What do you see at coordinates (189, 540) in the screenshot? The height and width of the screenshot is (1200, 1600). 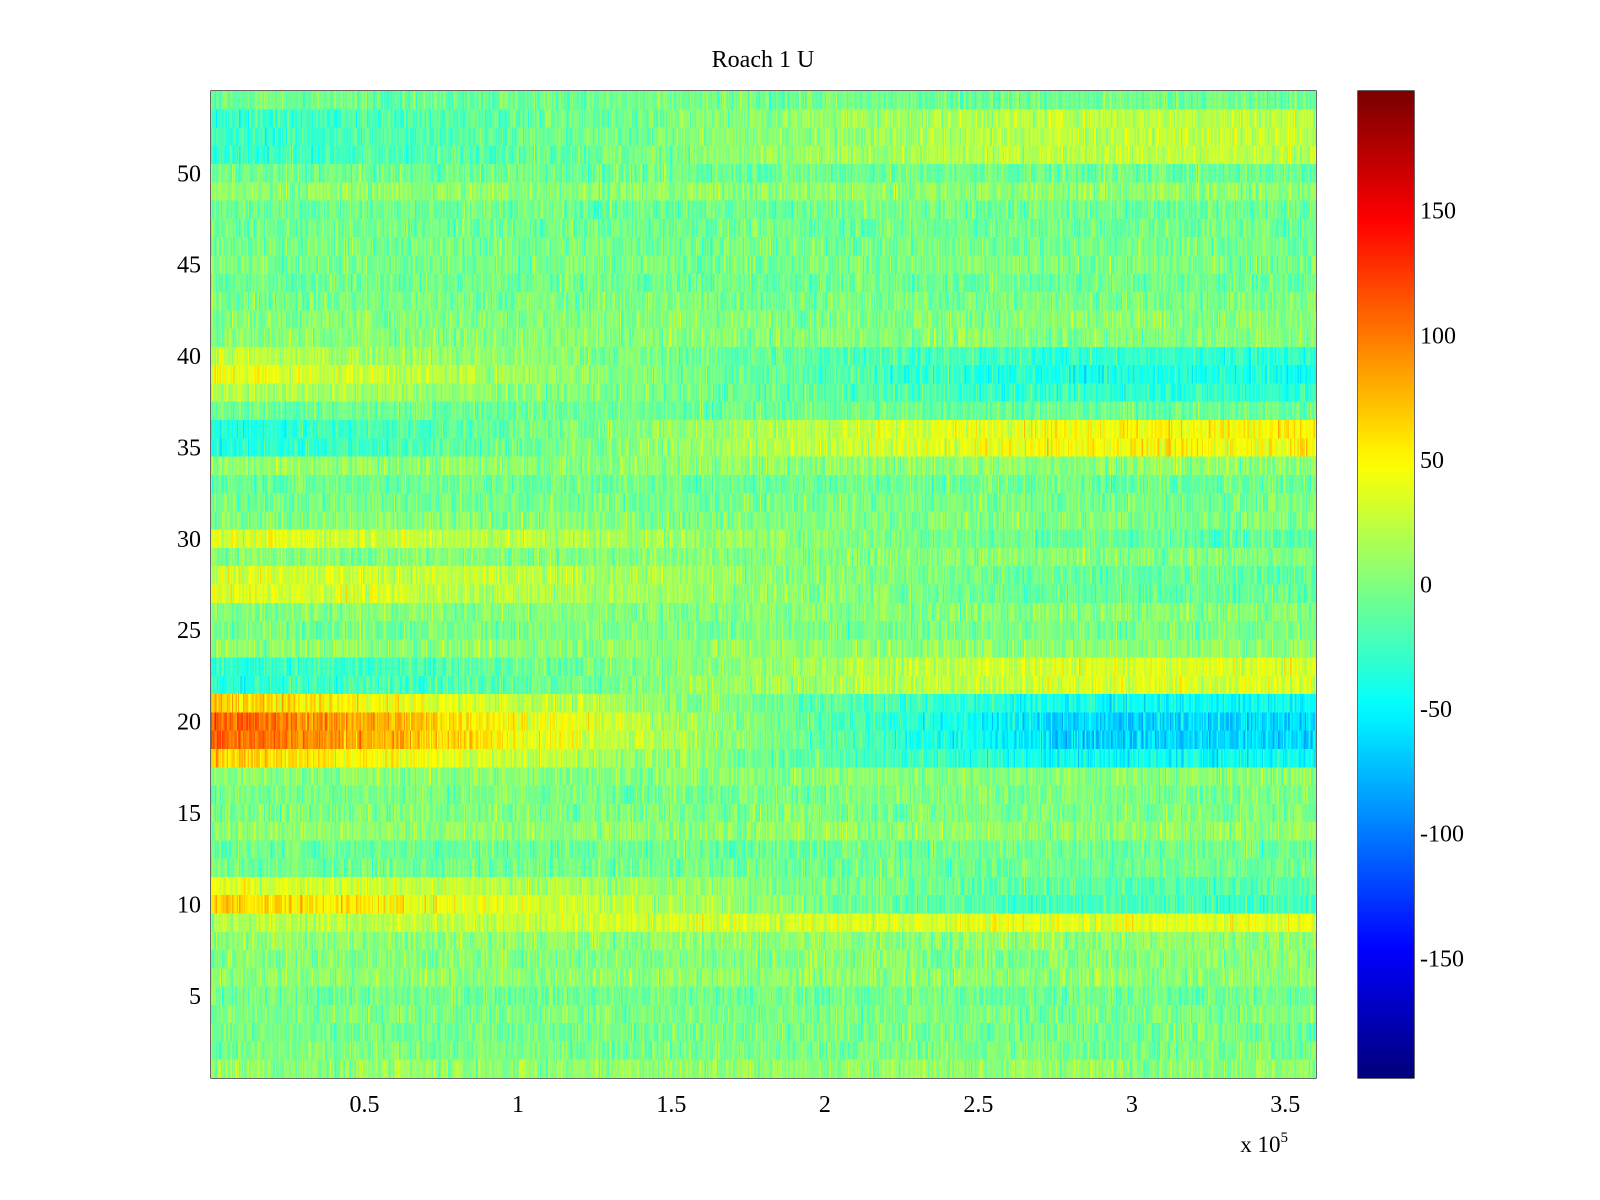 I see `y-tick-label: 30` at bounding box center [189, 540].